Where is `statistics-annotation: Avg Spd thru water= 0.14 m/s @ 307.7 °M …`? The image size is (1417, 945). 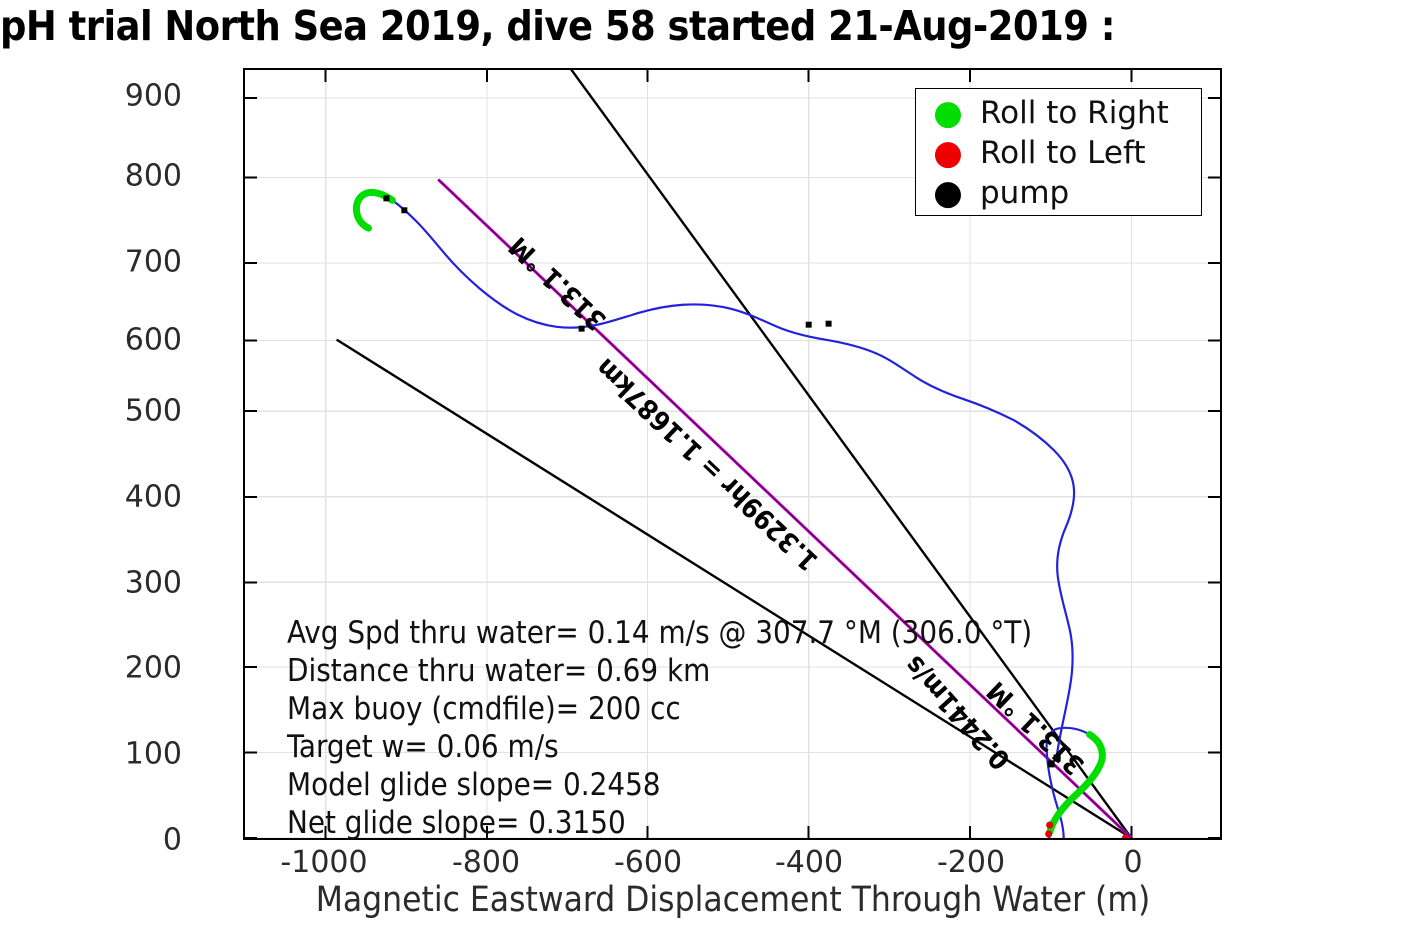 statistics-annotation: Avg Spd thru water= 0.14 m/s @ 307.7 °M … is located at coordinates (659, 728).